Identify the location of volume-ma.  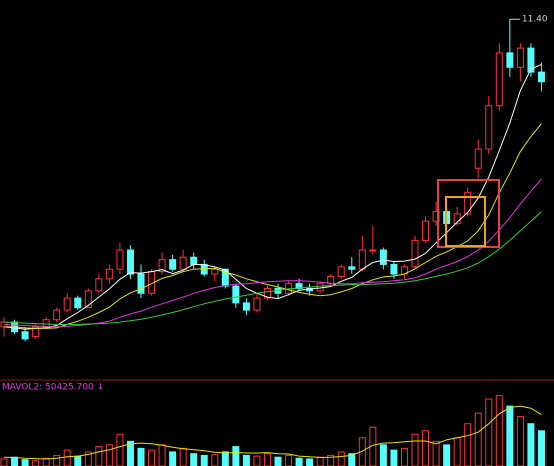
(272, 432).